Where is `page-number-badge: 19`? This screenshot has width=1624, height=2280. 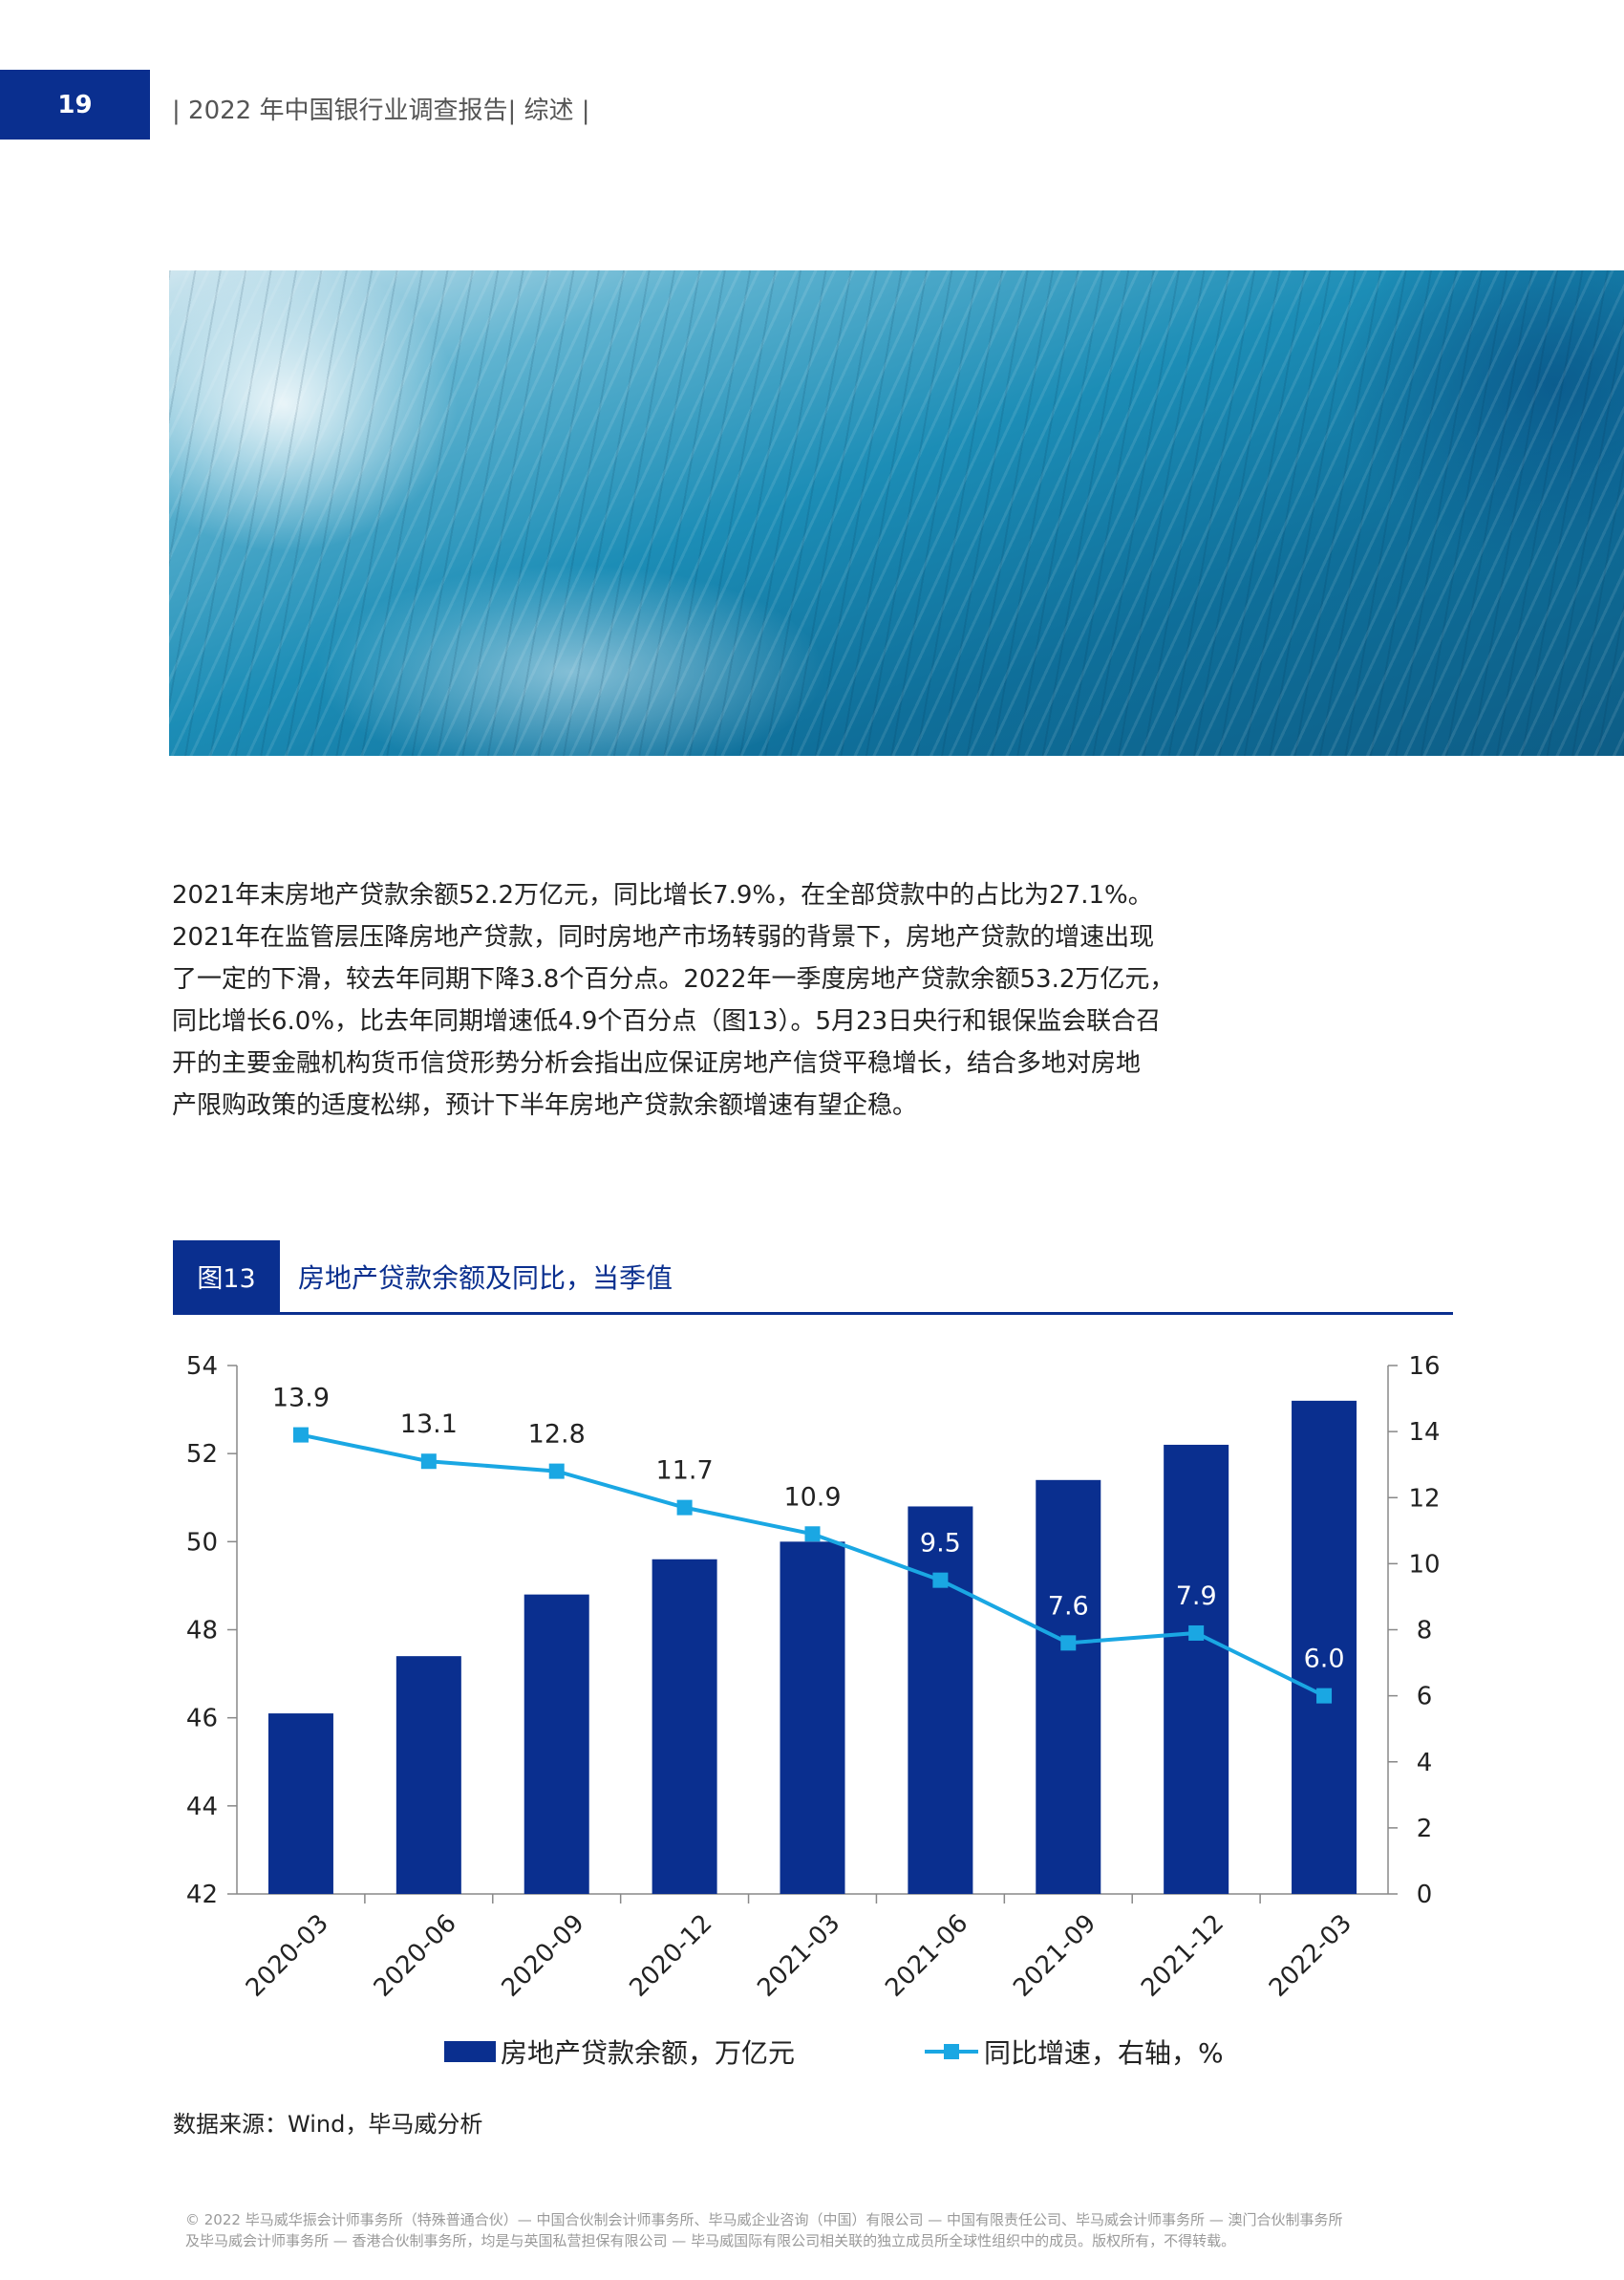 page-number-badge: 19 is located at coordinates (75, 105).